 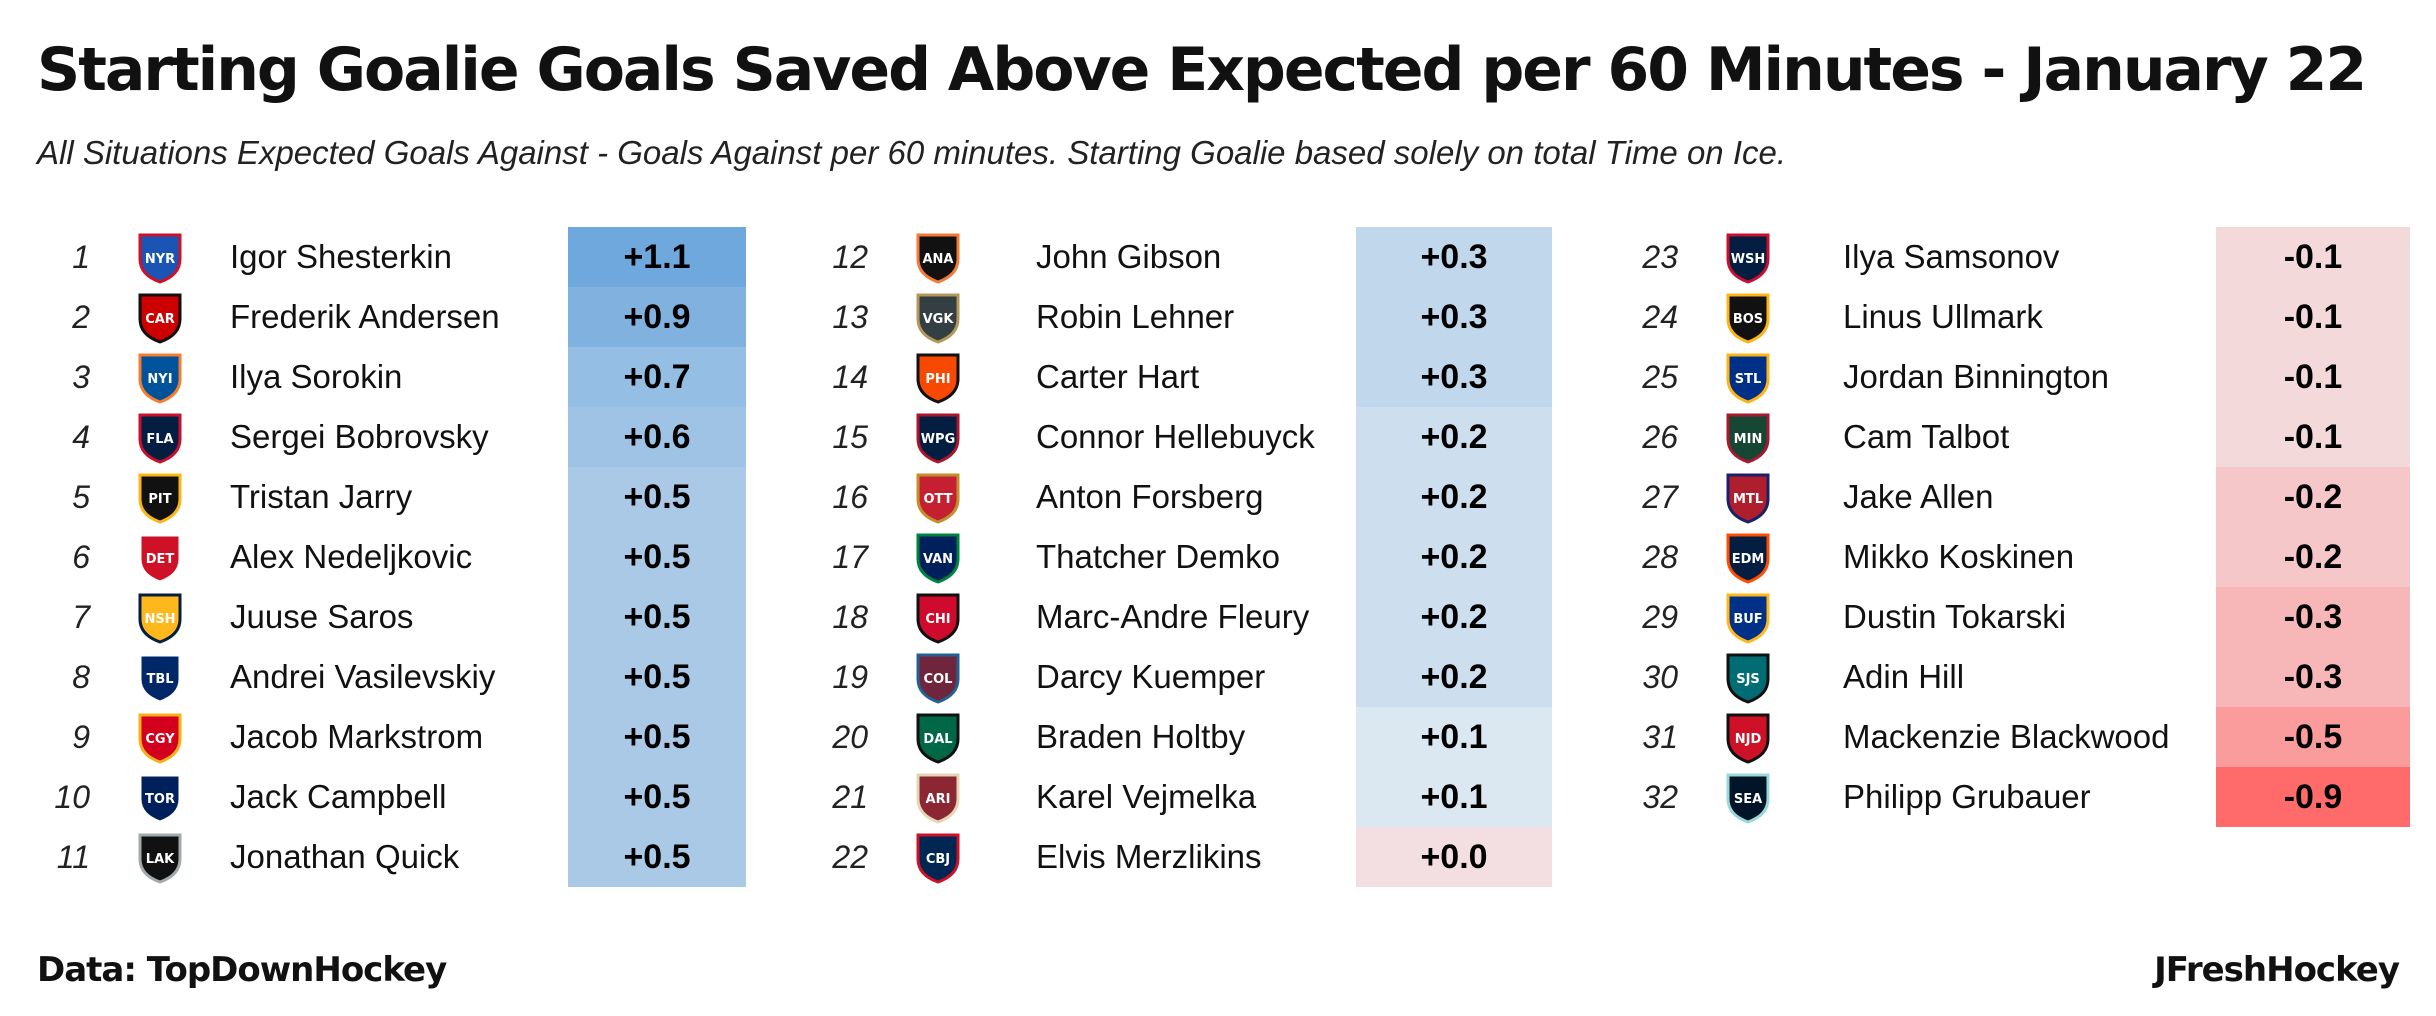 I want to click on table-row: 9 CGY Jacob Markstrom +0.5, so click(x=388, y=737).